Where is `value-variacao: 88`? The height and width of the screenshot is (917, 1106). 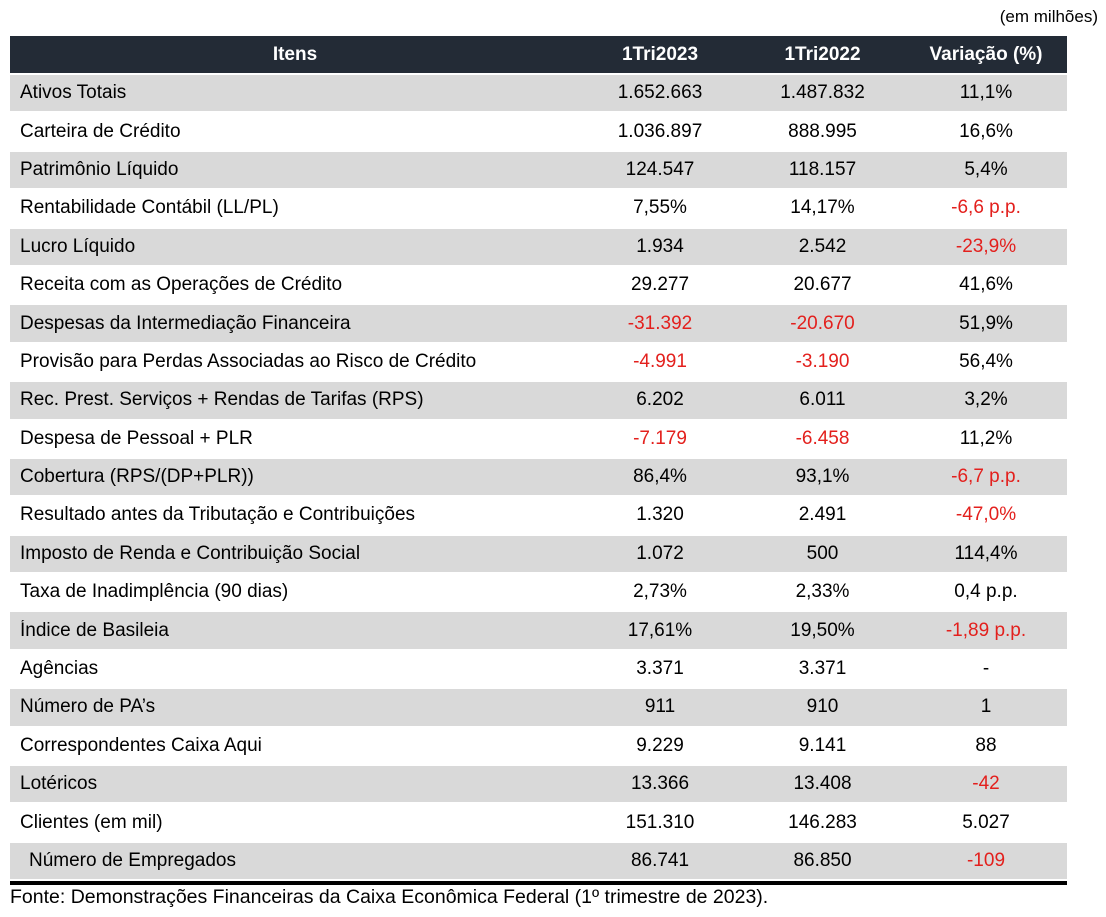 value-variacao: 88 is located at coordinates (986, 745).